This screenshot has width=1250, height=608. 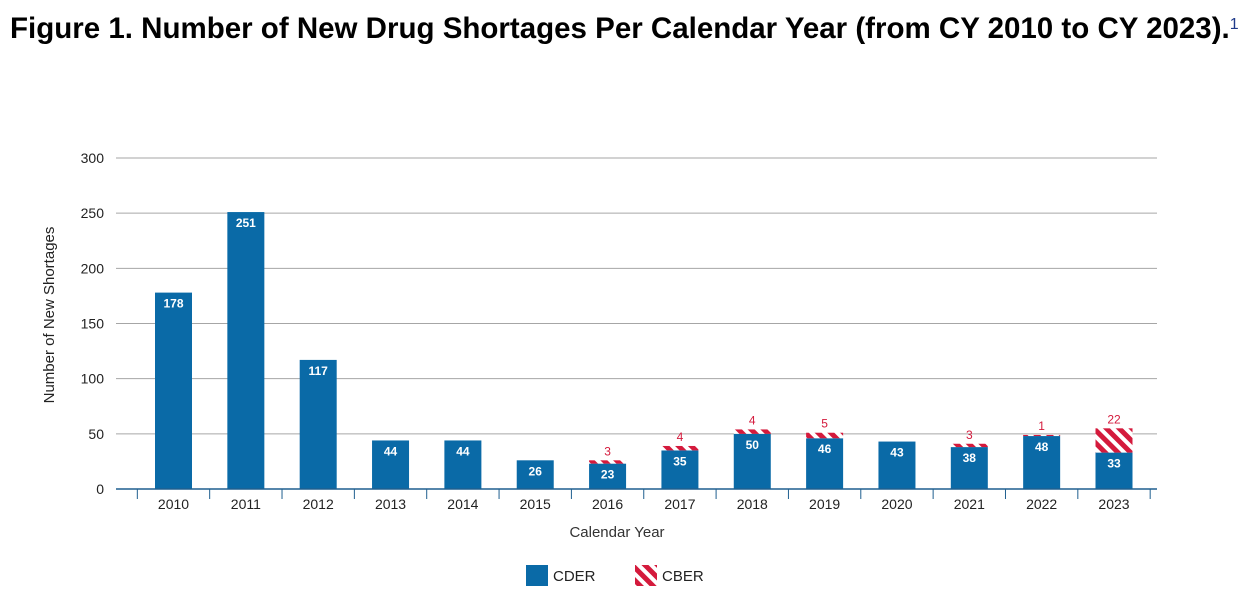 I want to click on x-tick-label: 2010, so click(x=173, y=504).